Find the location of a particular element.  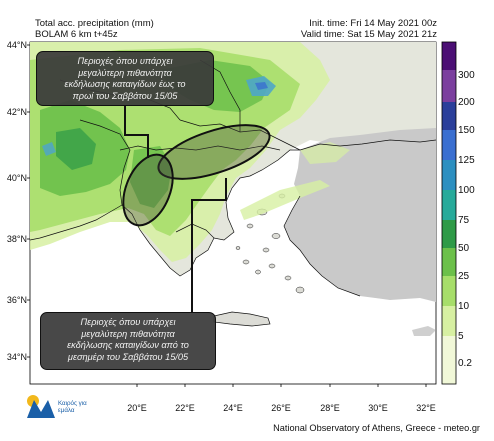

colorbar-label: 300 is located at coordinates (466, 75).